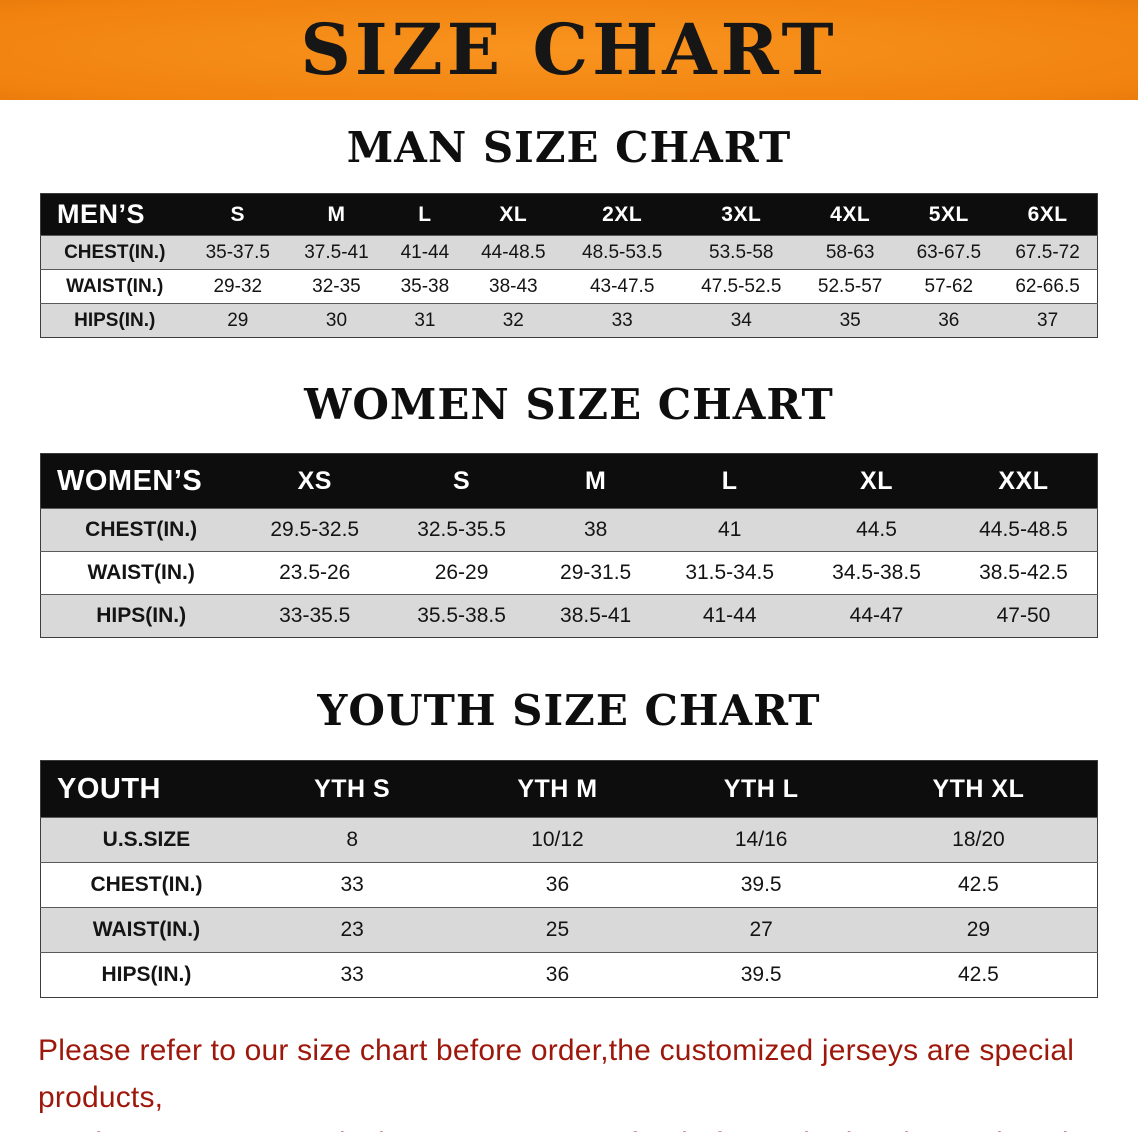 The width and height of the screenshot is (1138, 1132). I want to click on size-value: 53.5-58, so click(741, 252).